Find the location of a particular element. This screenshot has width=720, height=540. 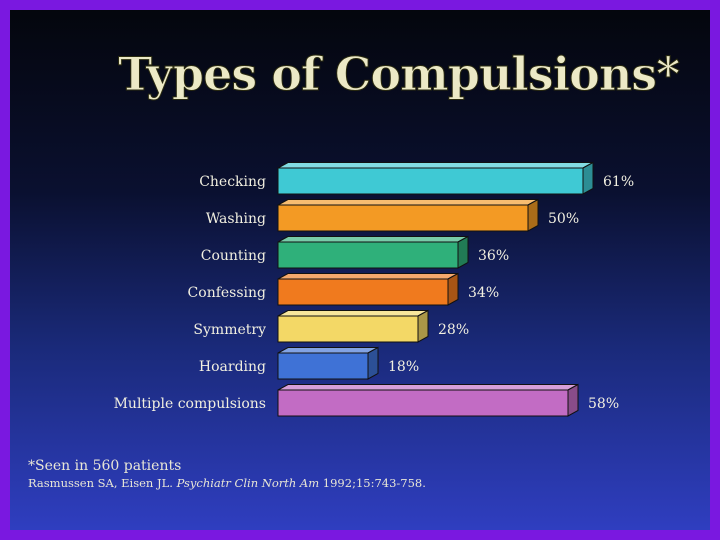

value-label-washing: 50% is located at coordinates (563, 219).